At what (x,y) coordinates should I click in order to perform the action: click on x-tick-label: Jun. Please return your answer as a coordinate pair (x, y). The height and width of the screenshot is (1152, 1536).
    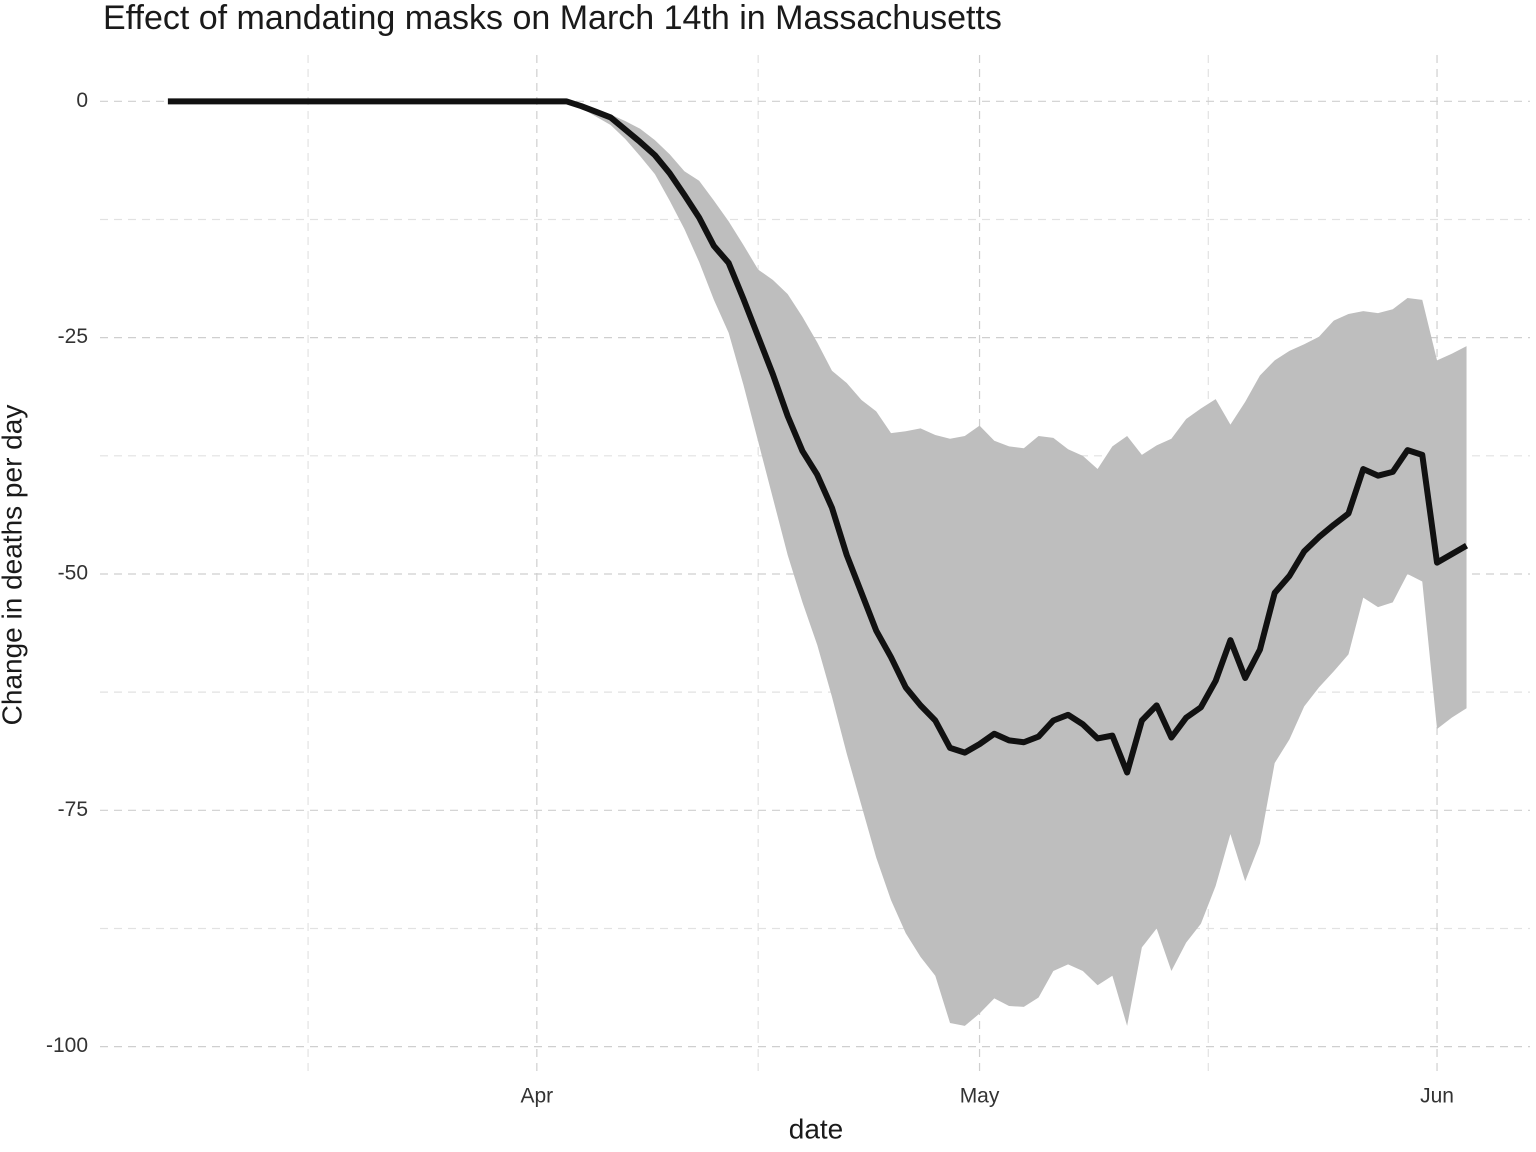
    Looking at the image, I should click on (1437, 1096).